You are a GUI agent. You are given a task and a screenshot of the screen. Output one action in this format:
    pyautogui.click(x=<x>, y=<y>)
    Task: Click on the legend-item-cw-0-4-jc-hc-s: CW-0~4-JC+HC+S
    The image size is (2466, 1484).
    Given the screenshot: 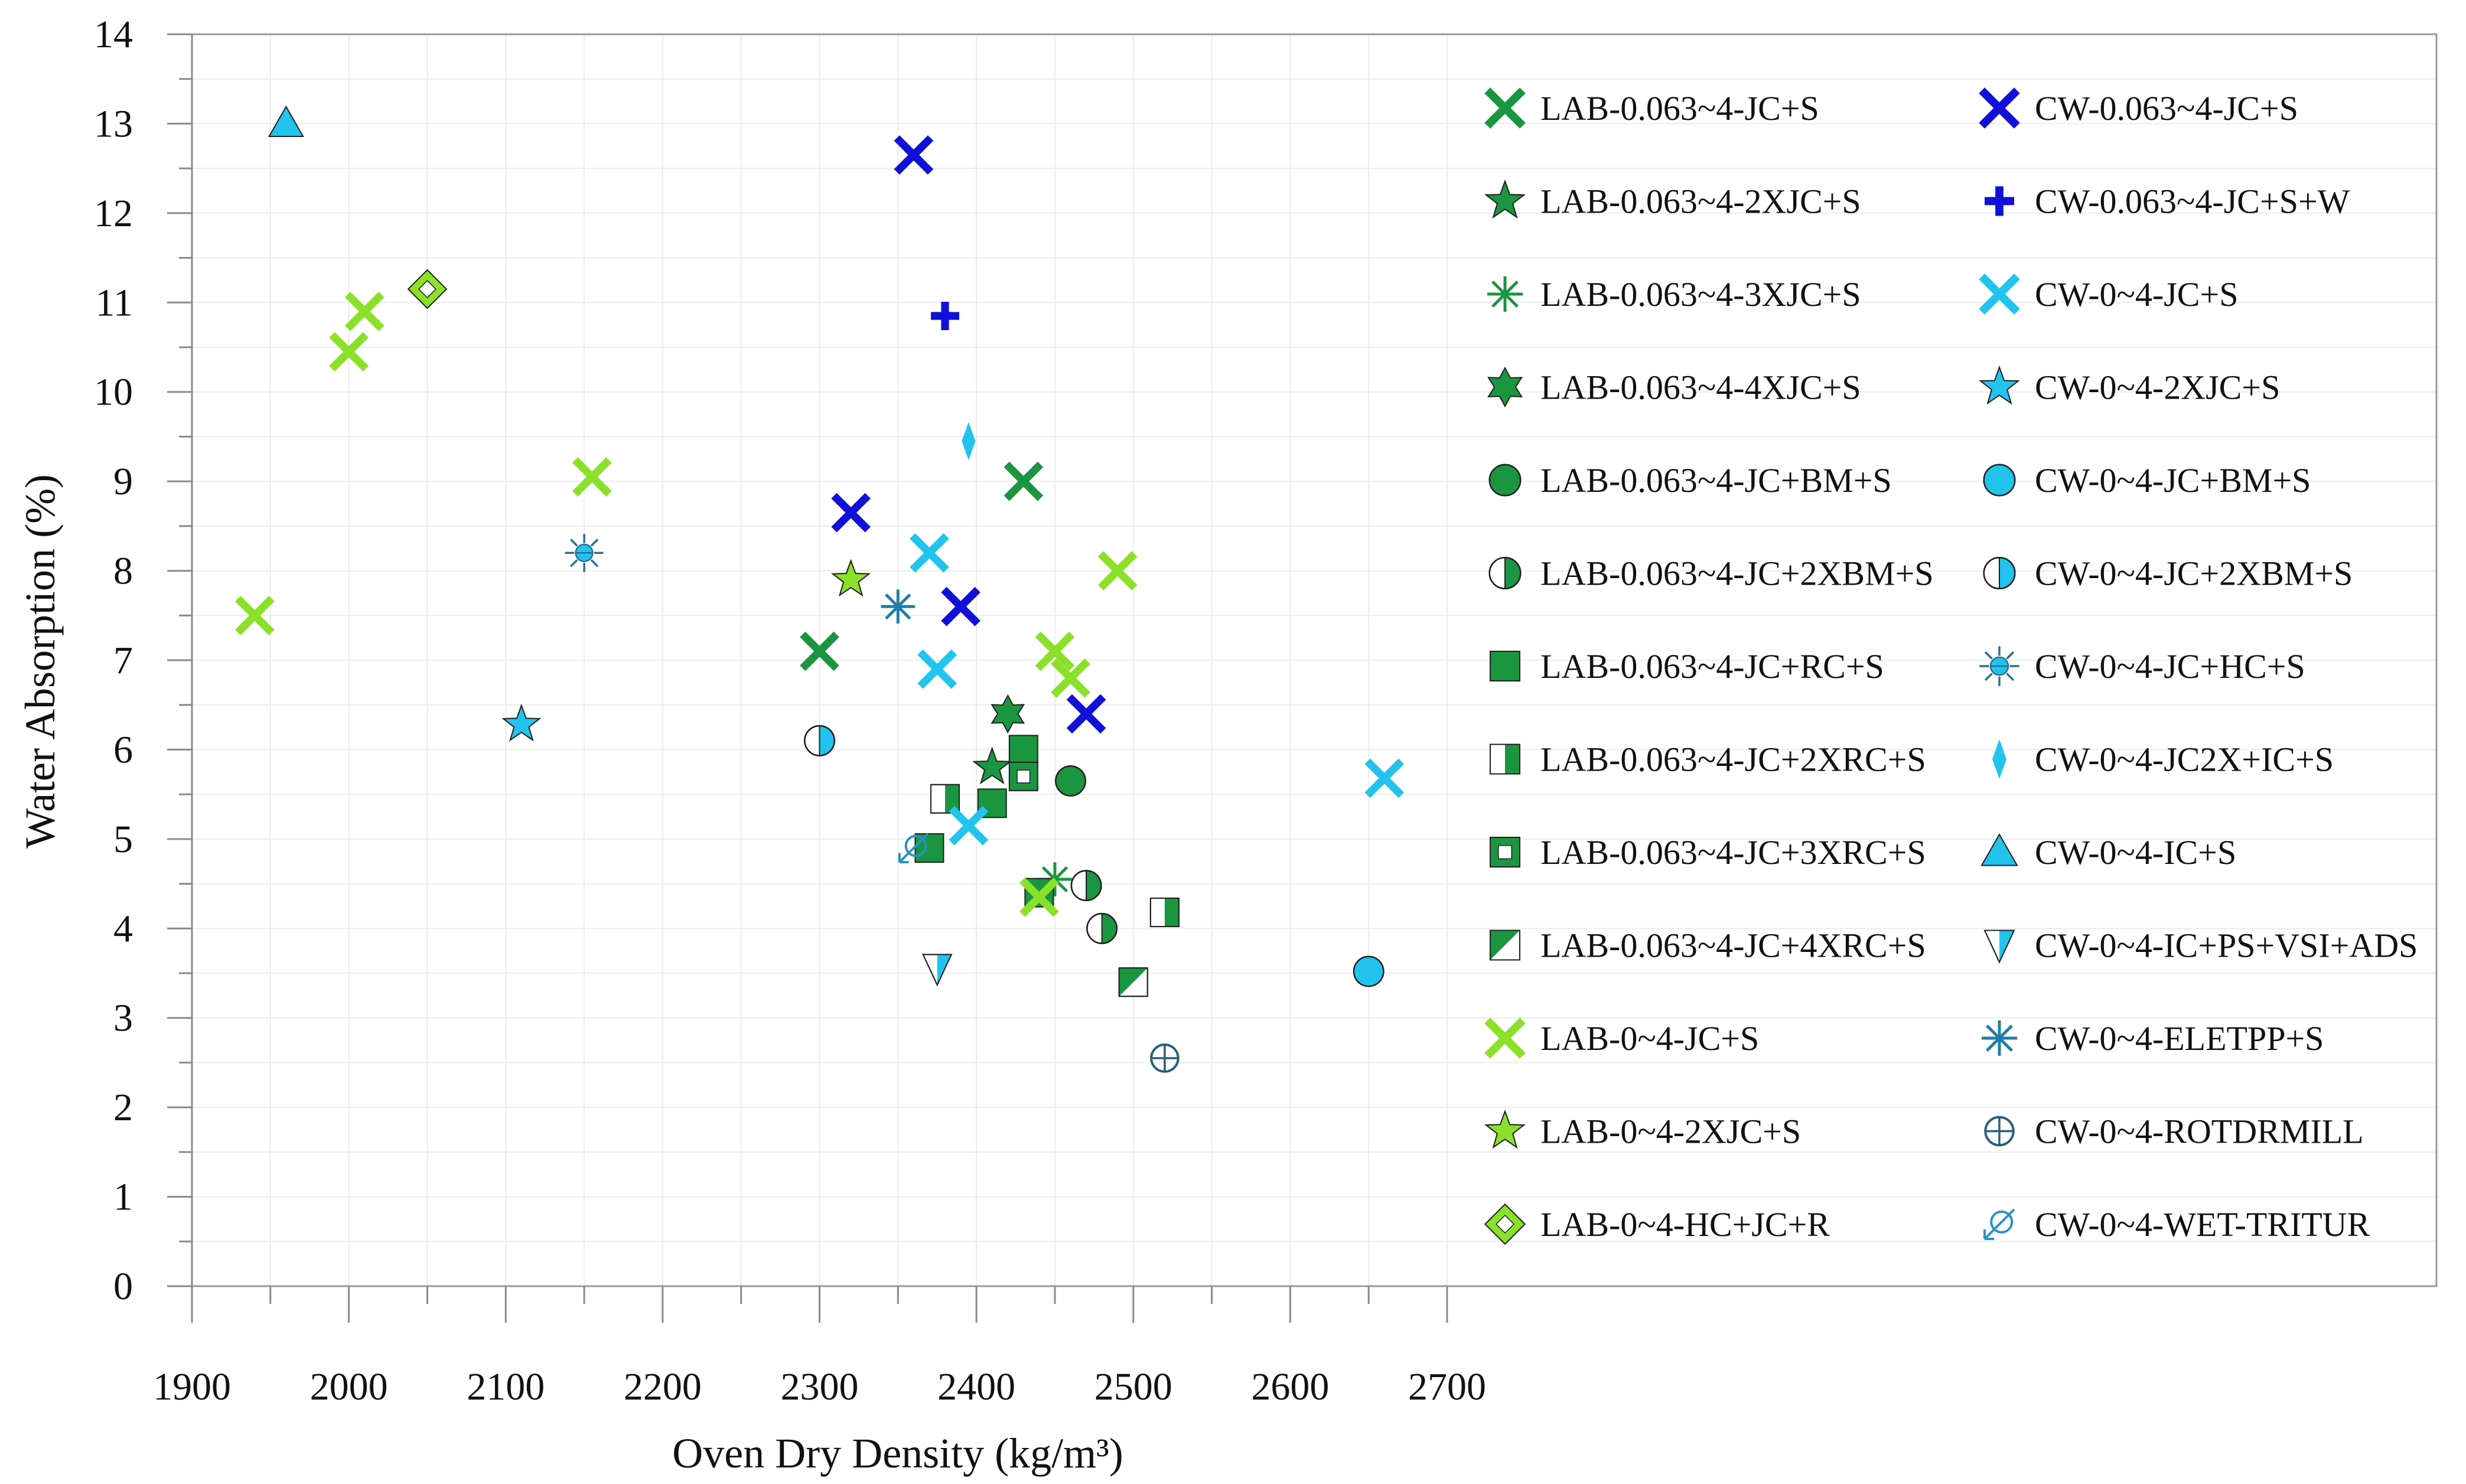 What is the action you would take?
    pyautogui.click(x=2142, y=666)
    